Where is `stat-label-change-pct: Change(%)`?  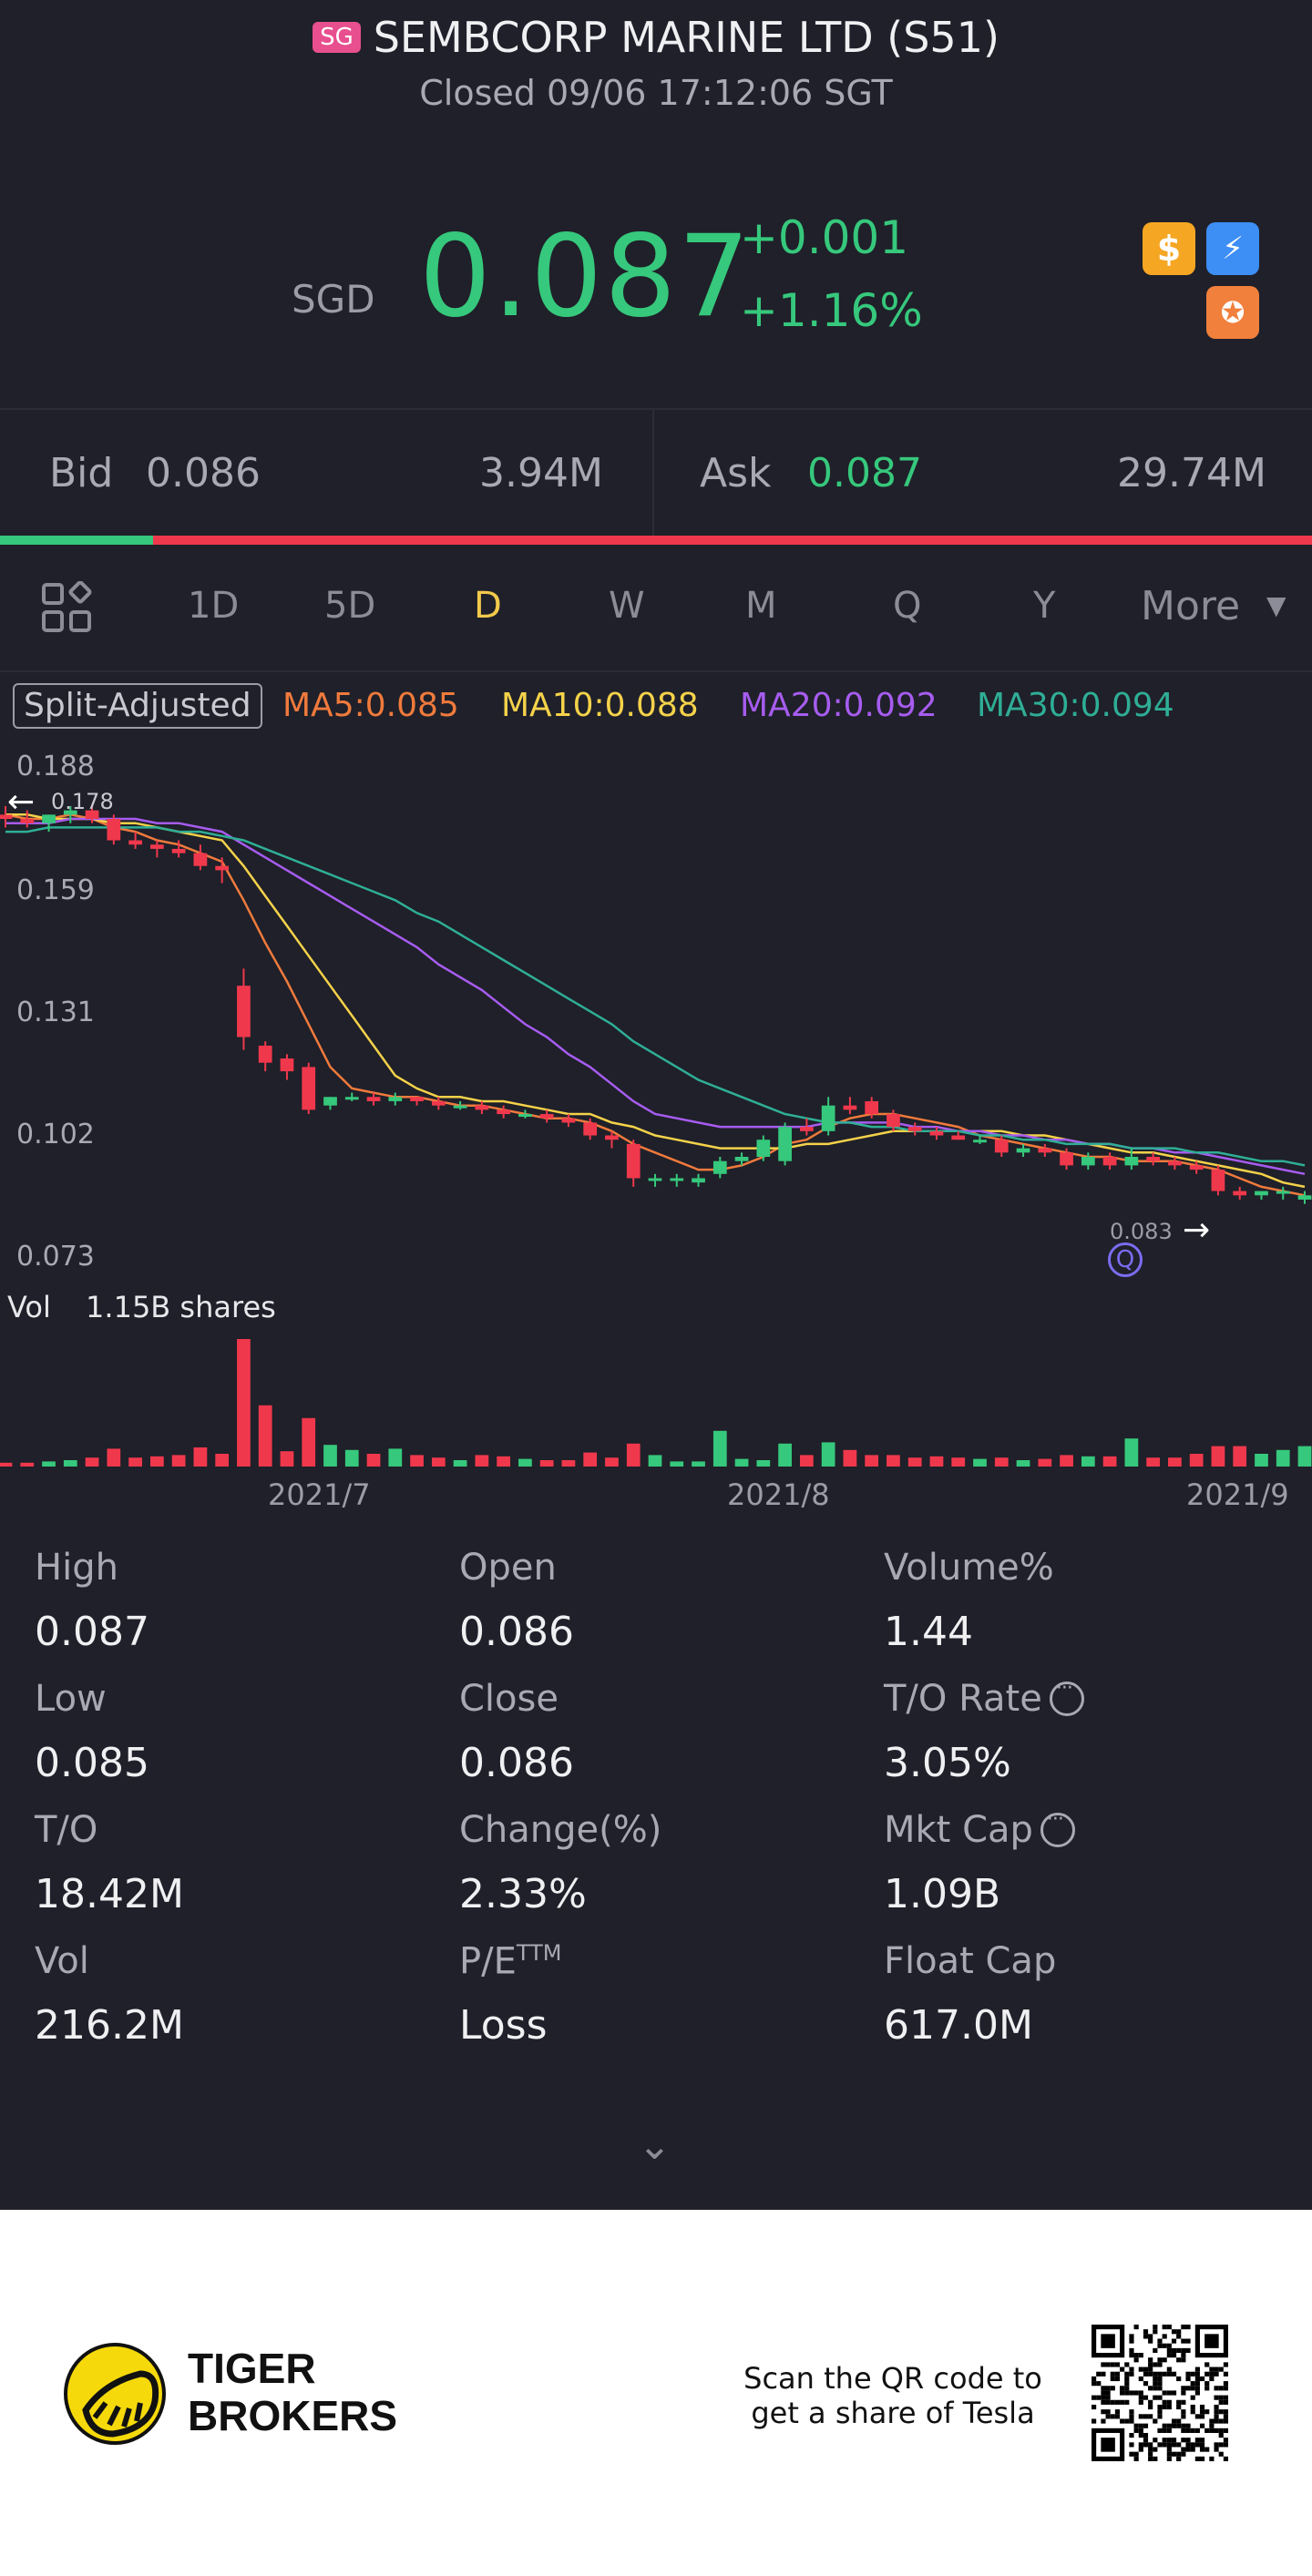 stat-label-change-pct: Change(%) is located at coordinates (560, 1830).